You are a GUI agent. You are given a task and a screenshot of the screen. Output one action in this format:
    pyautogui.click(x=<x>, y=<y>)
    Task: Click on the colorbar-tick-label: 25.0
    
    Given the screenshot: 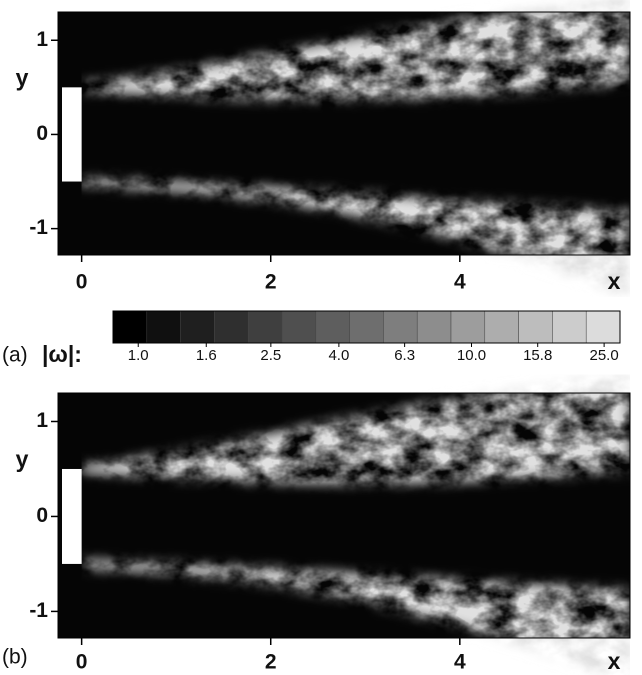 What is the action you would take?
    pyautogui.click(x=604, y=355)
    